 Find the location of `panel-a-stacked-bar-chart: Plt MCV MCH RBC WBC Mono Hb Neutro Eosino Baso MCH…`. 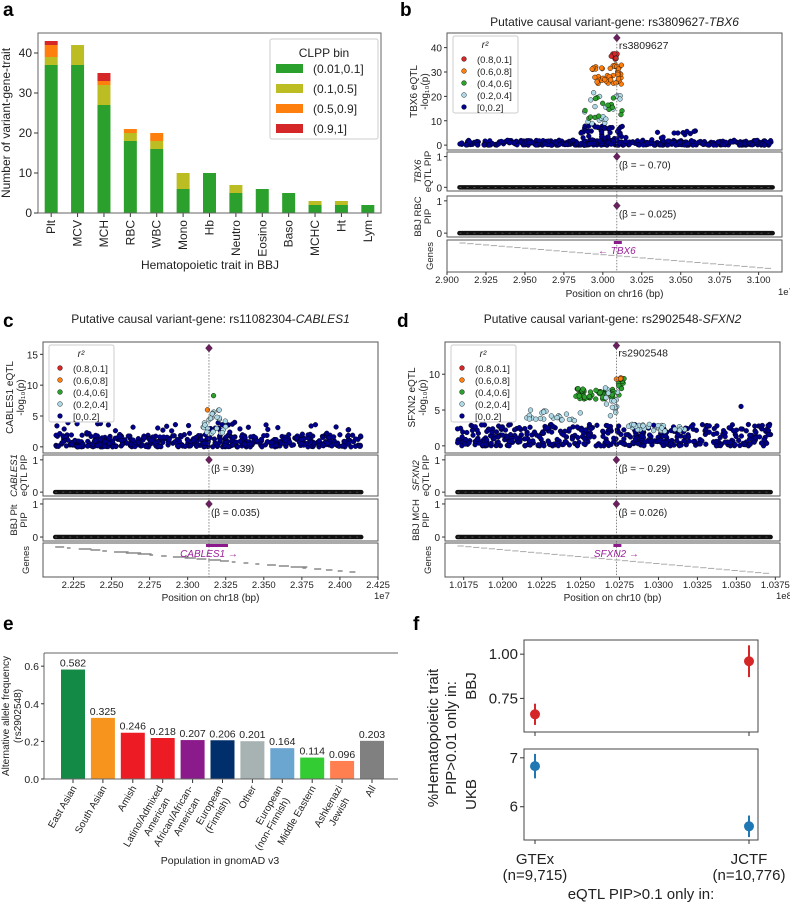

panel-a-stacked-bar-chart: Plt MCV MCH RBC WBC Mono Hb Neutro Eosino Baso MCH… is located at coordinates (191, 152).